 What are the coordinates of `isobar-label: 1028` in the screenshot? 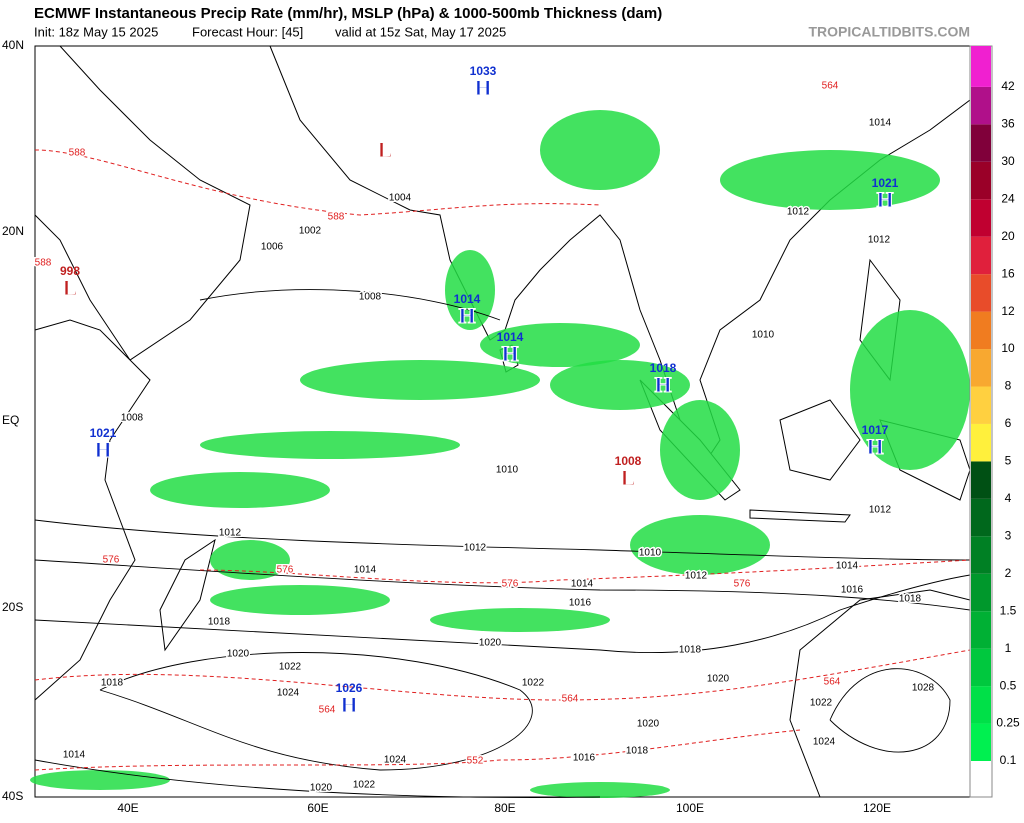 It's located at (923, 688).